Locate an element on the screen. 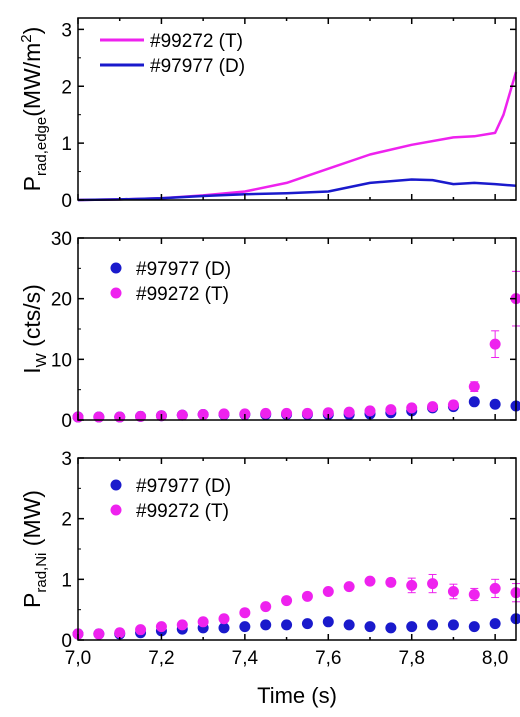  panel-radiated-ni-ylabel: Prad,Ni (MW) is located at coordinates (34, 549).